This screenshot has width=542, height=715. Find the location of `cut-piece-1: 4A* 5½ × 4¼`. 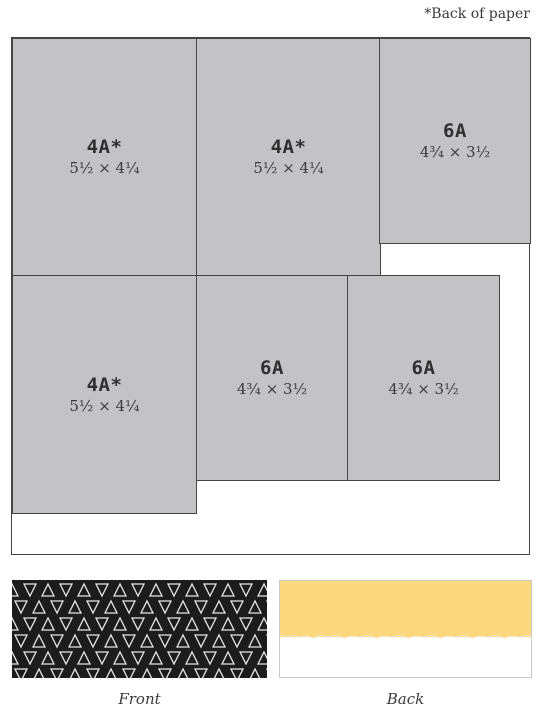

cut-piece-1: 4A* 5½ × 4¼ is located at coordinates (104, 157).